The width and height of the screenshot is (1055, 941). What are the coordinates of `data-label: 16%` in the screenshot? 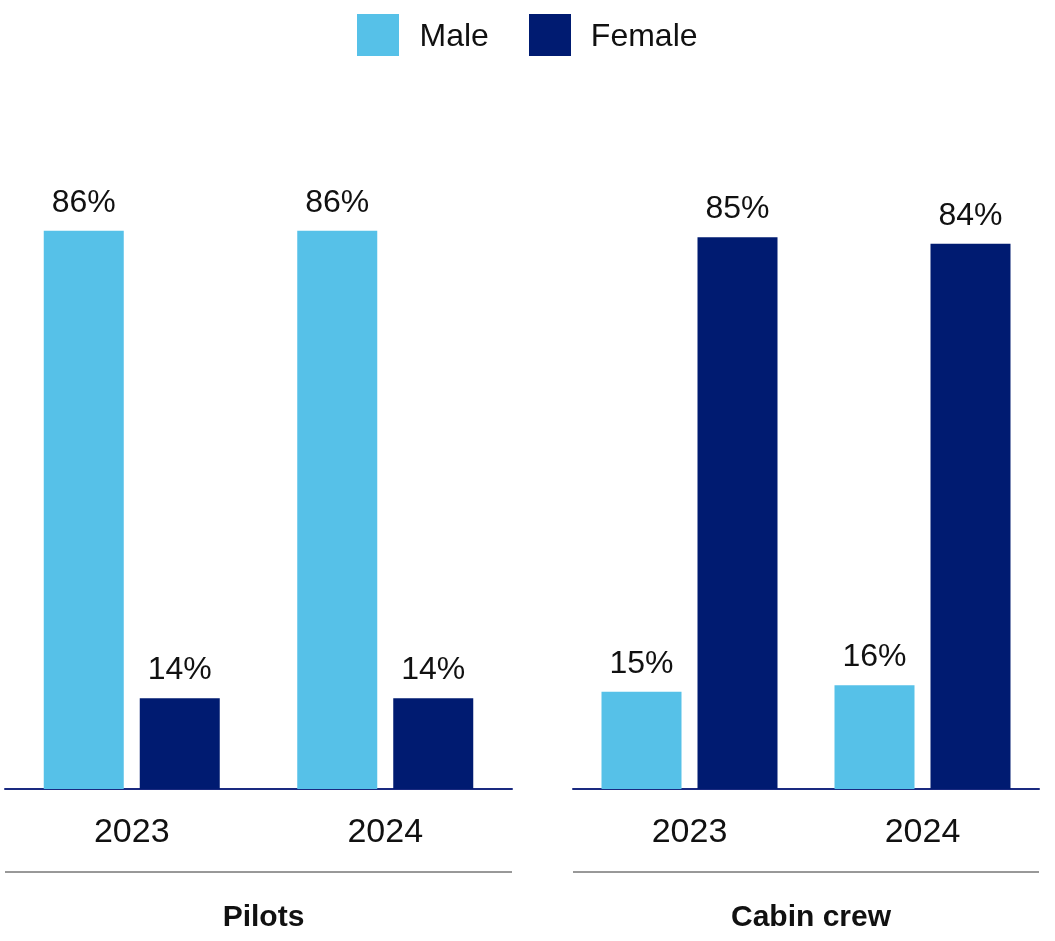 It's located at (874, 655).